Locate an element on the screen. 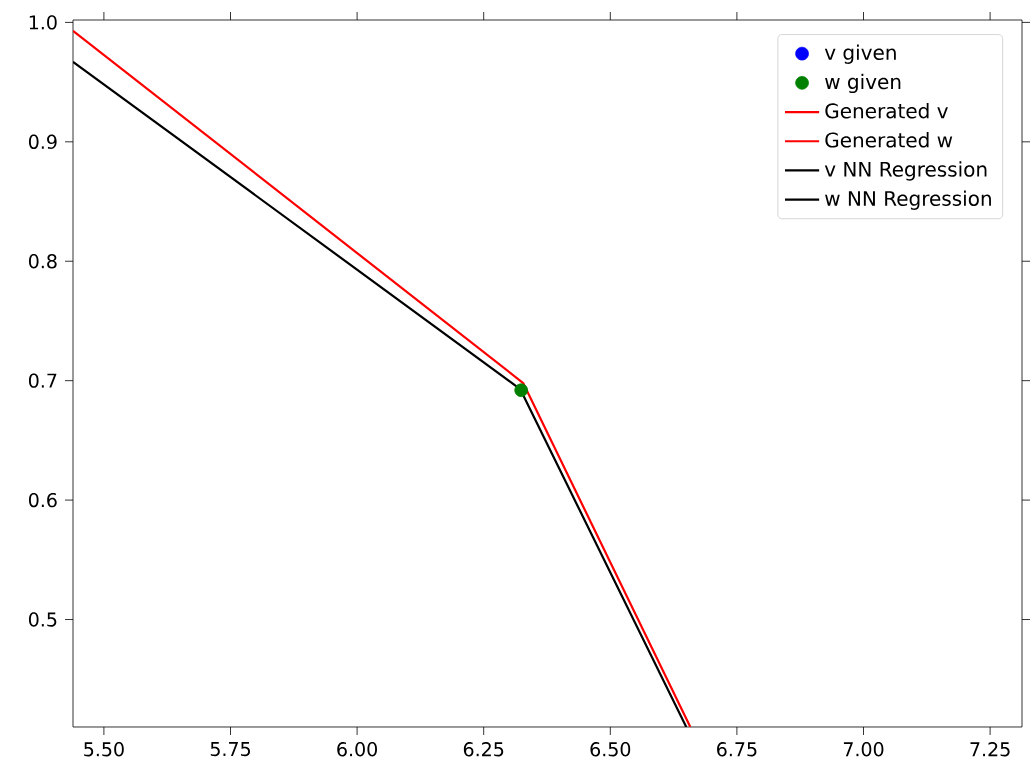 The image size is (1036, 778). legend-label: Generated w is located at coordinates (889, 140).